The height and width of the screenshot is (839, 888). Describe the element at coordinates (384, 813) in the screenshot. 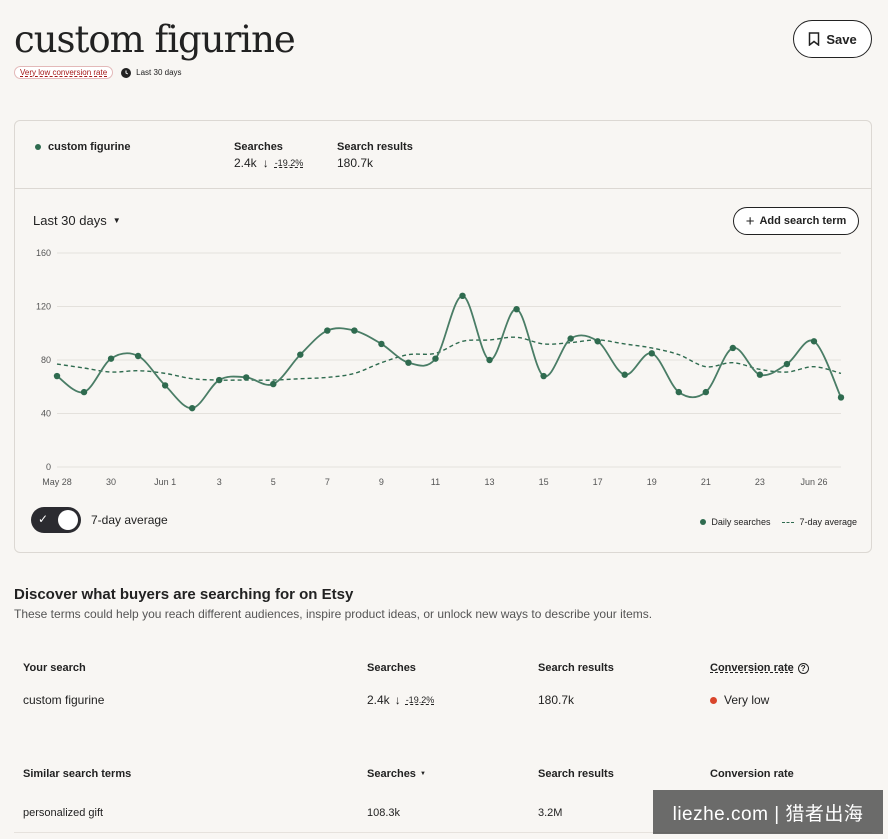

I see `similar-searches-0: 108.3k` at that location.